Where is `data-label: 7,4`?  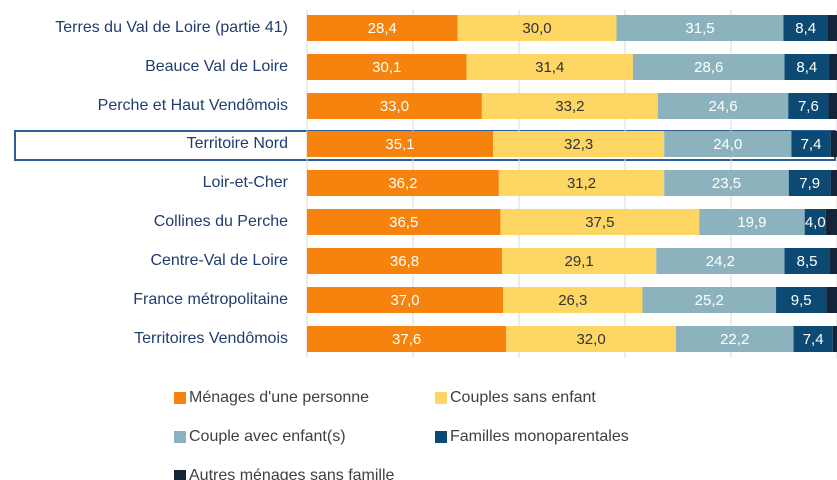 data-label: 7,4 is located at coordinates (811, 144).